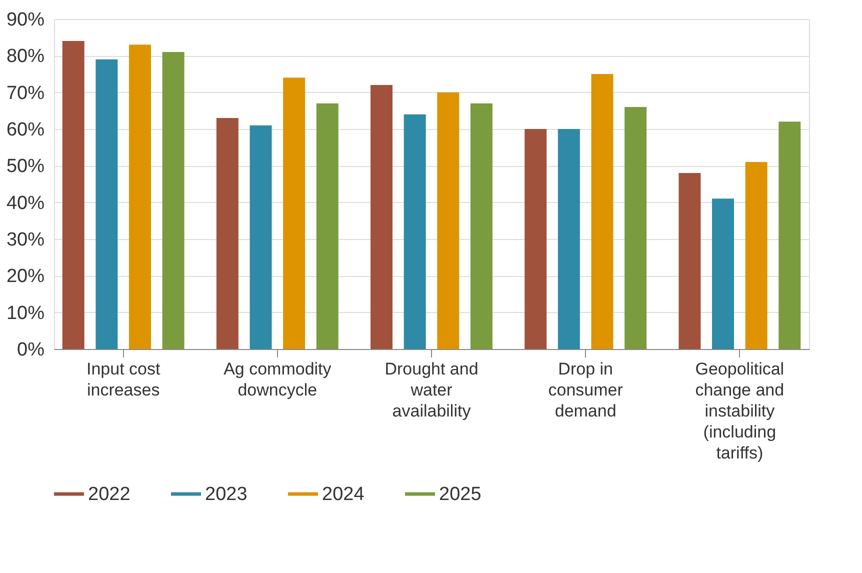 Image resolution: width=862 pixels, height=573 pixels. Describe the element at coordinates (431, 390) in the screenshot. I see `x-tick-label: Drought and water availability` at that location.